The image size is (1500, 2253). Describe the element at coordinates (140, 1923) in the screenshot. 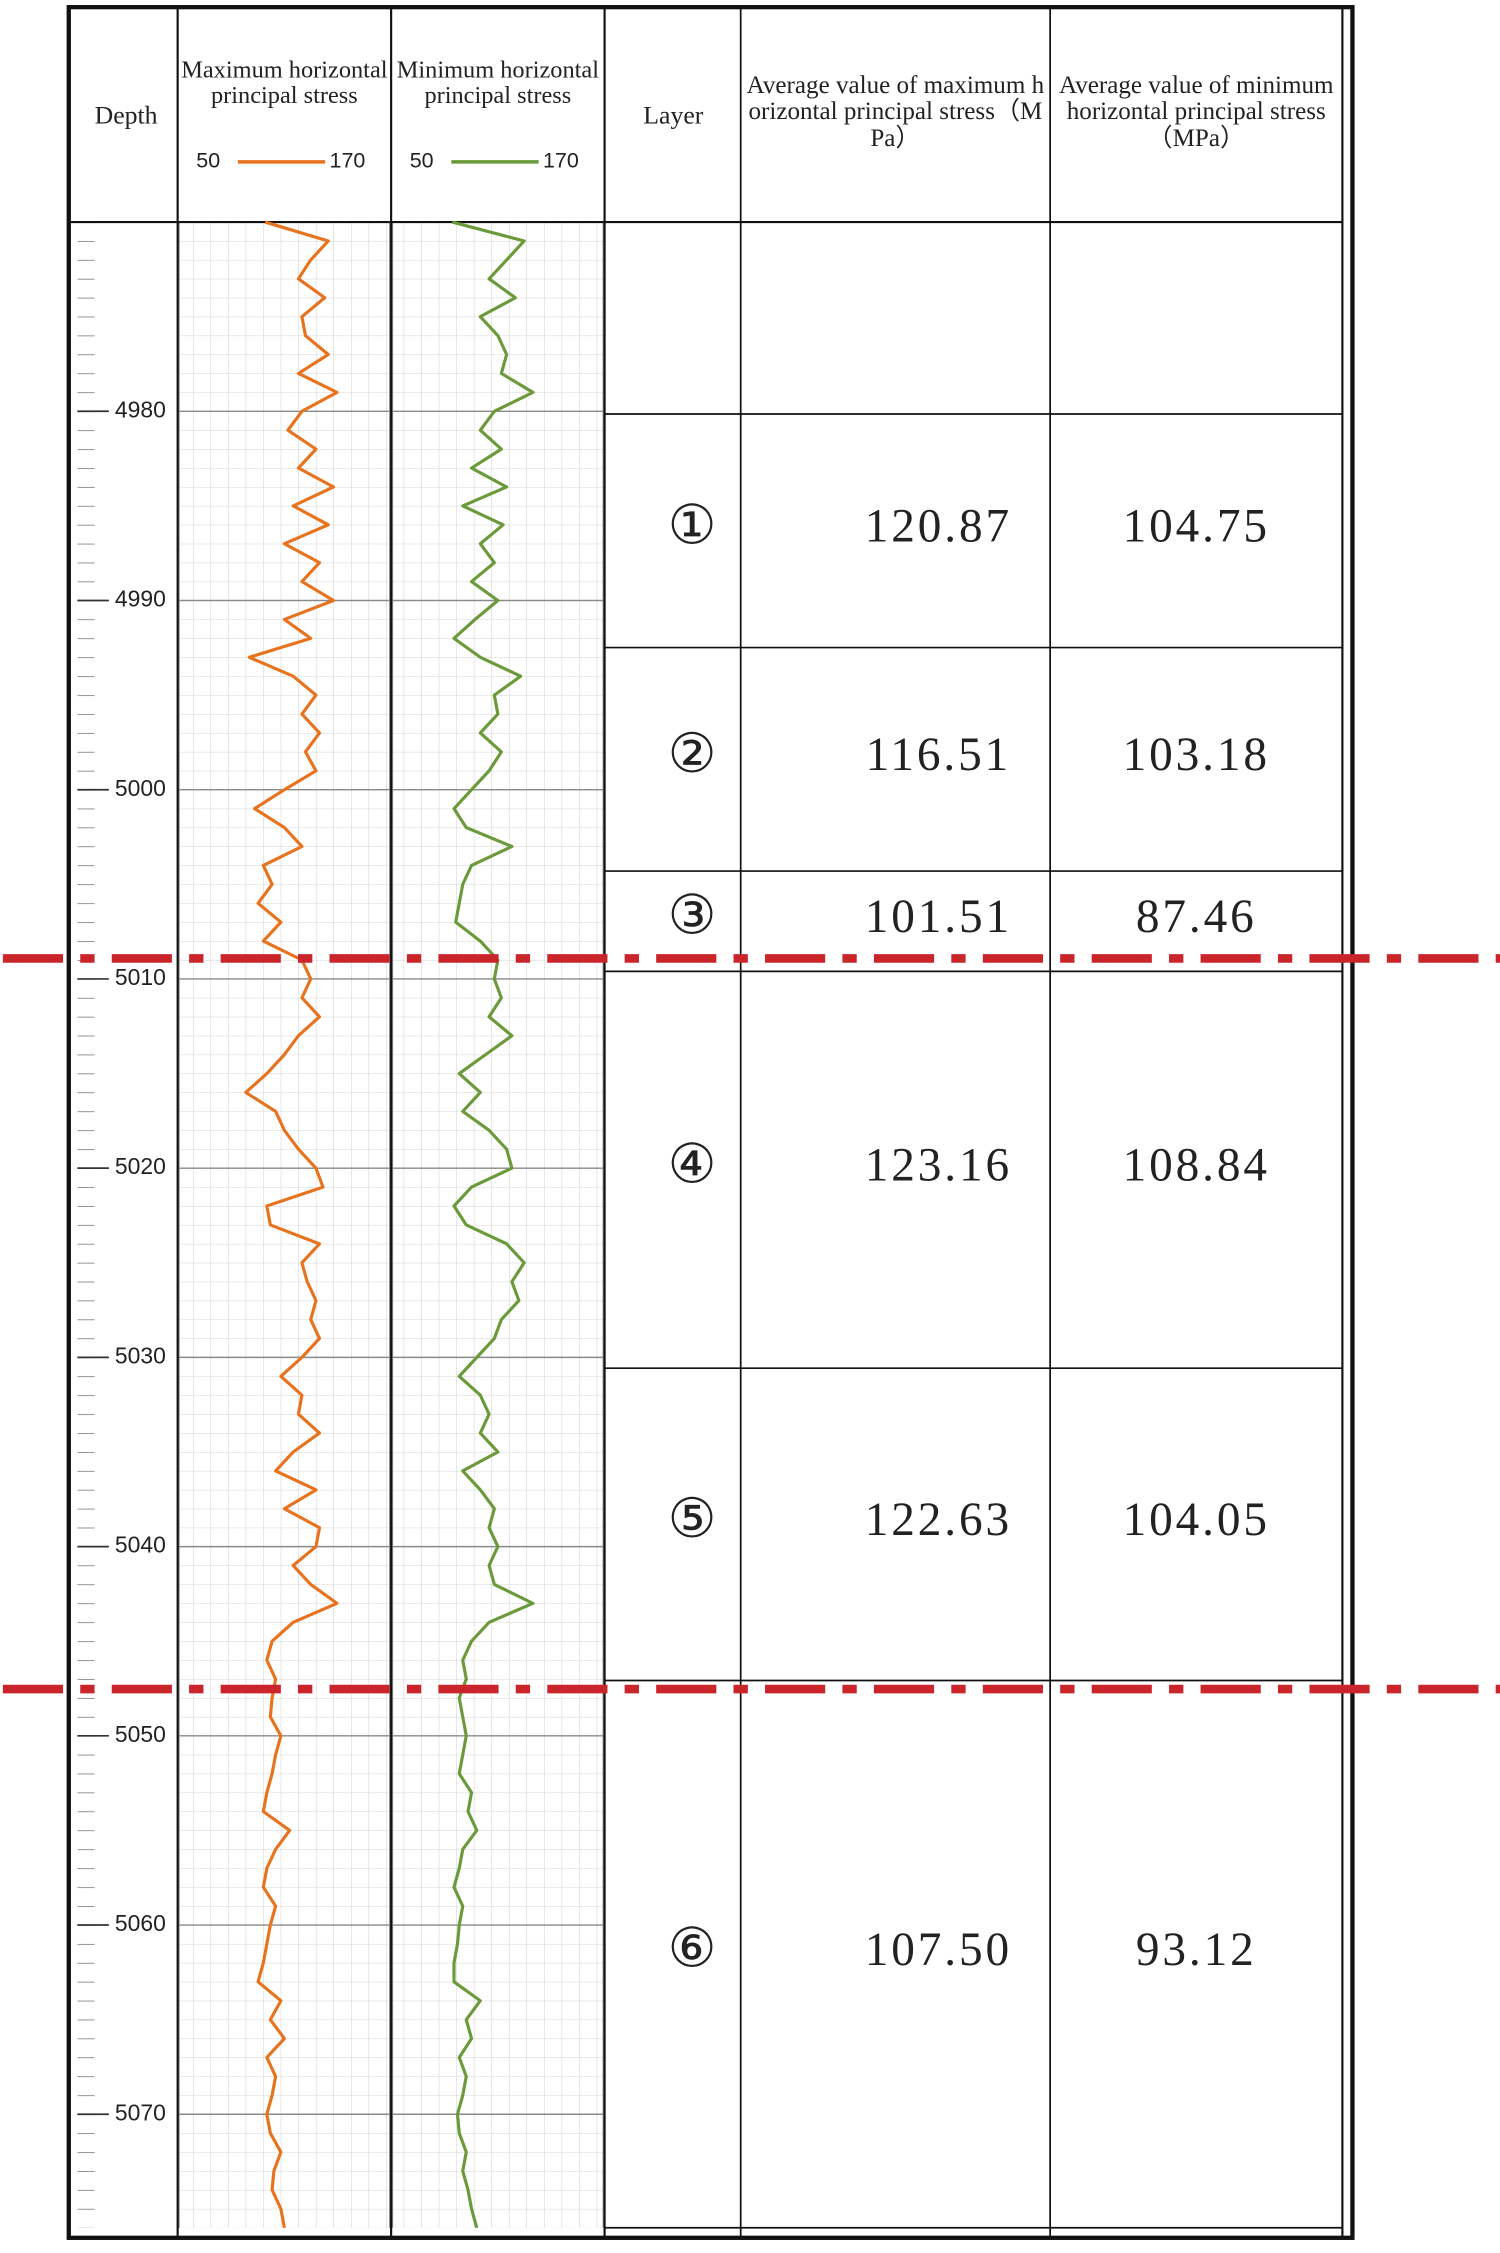

I see `y-tick-label: 5060` at that location.